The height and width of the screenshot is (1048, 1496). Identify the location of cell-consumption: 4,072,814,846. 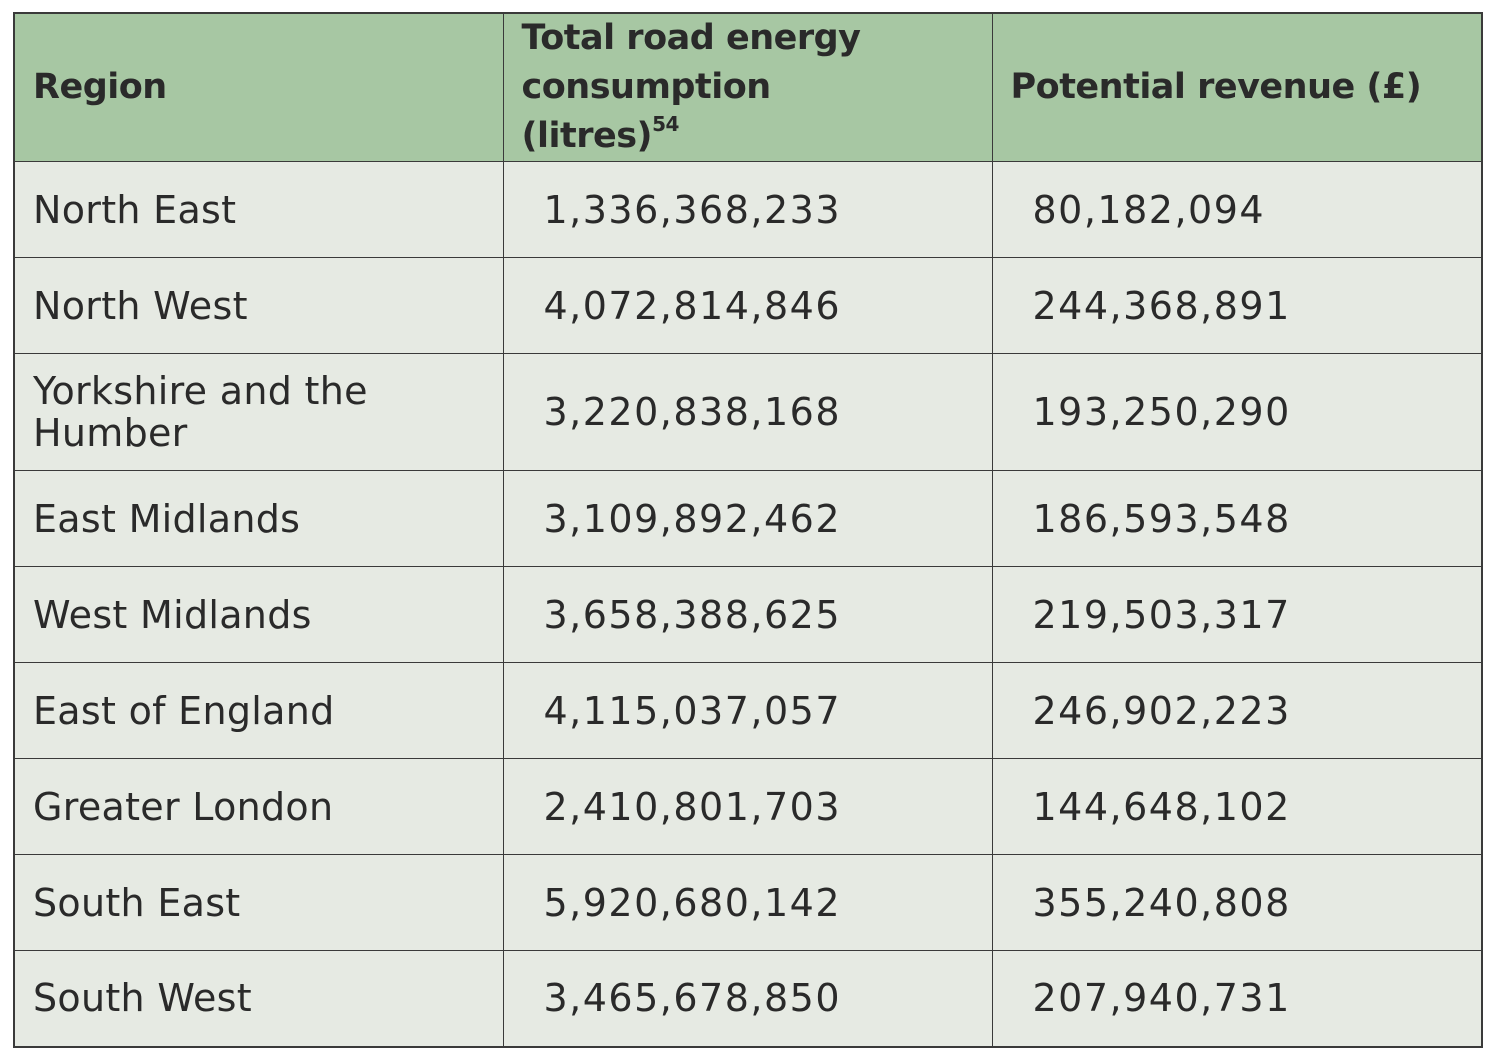
(747, 305).